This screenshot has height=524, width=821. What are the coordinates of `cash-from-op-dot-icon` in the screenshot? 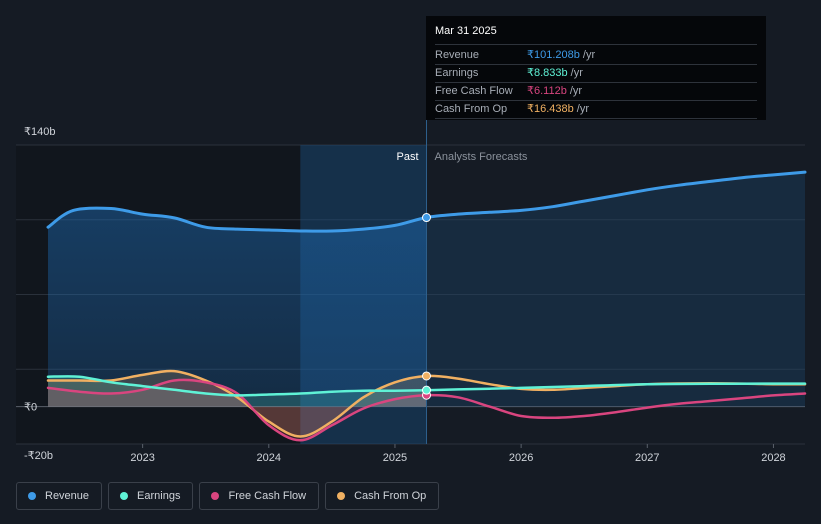 It's located at (341, 496).